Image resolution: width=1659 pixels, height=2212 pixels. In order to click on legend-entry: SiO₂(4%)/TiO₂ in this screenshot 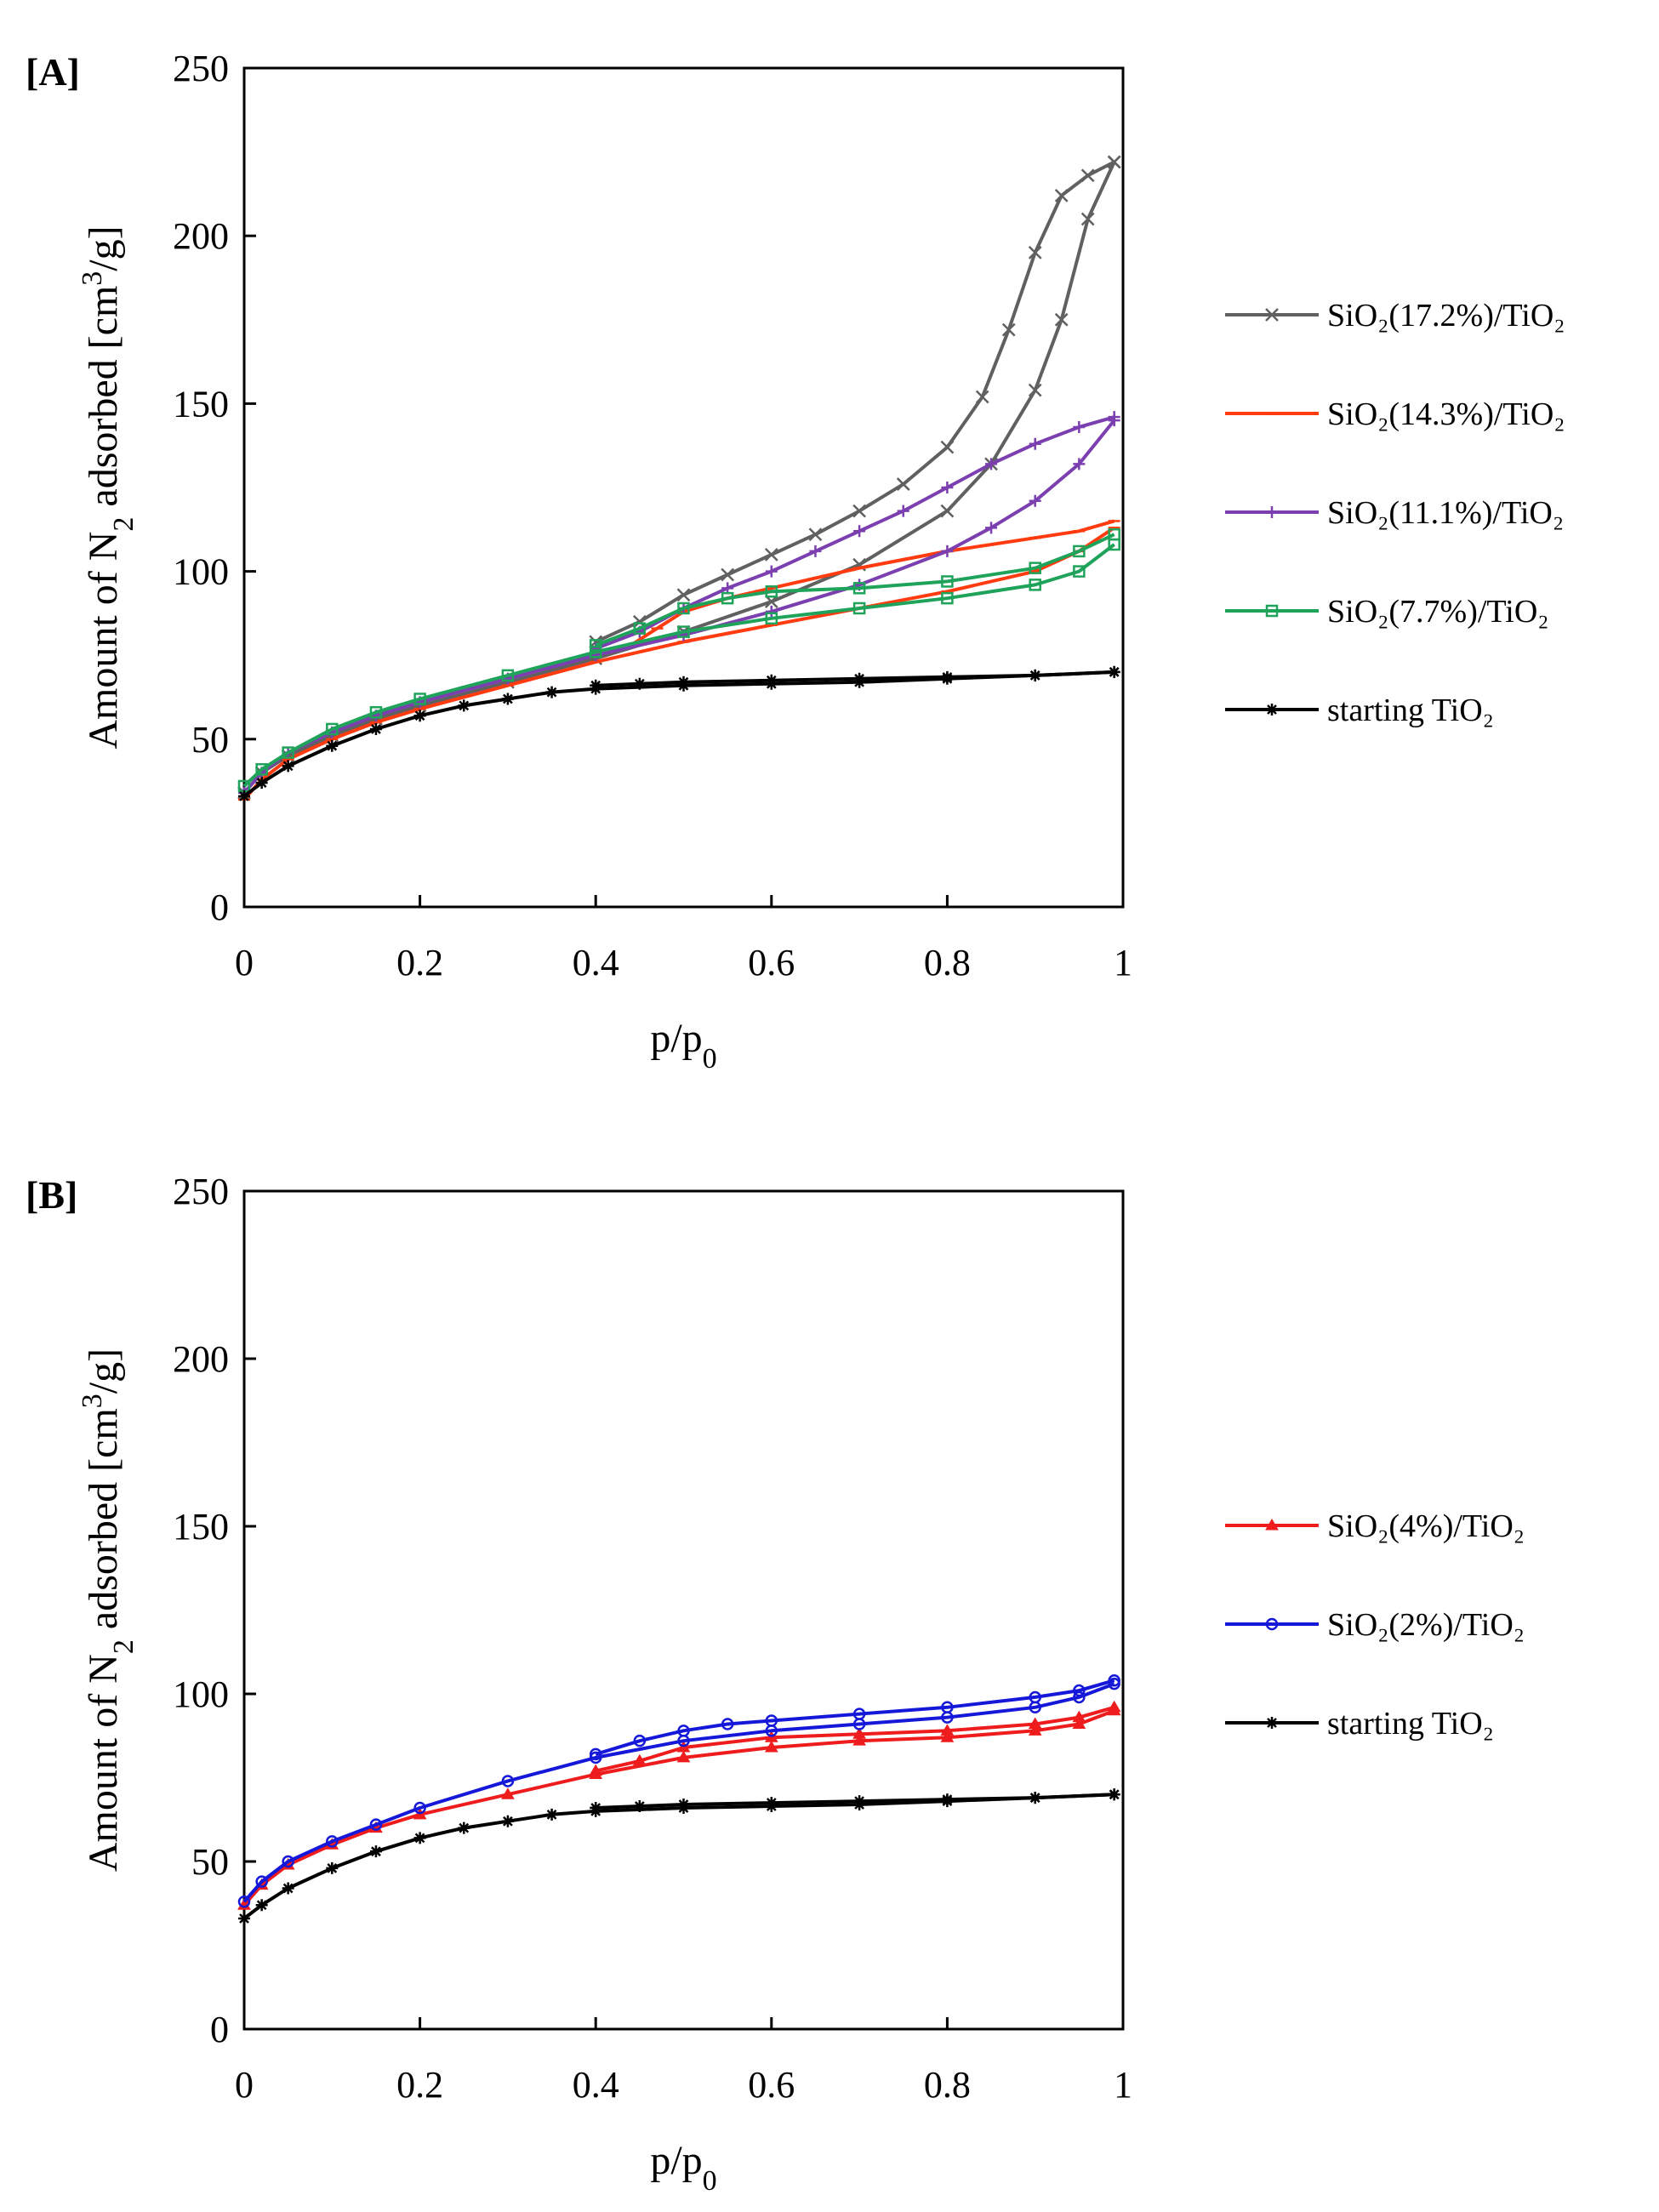, I will do `click(1375, 1526)`.